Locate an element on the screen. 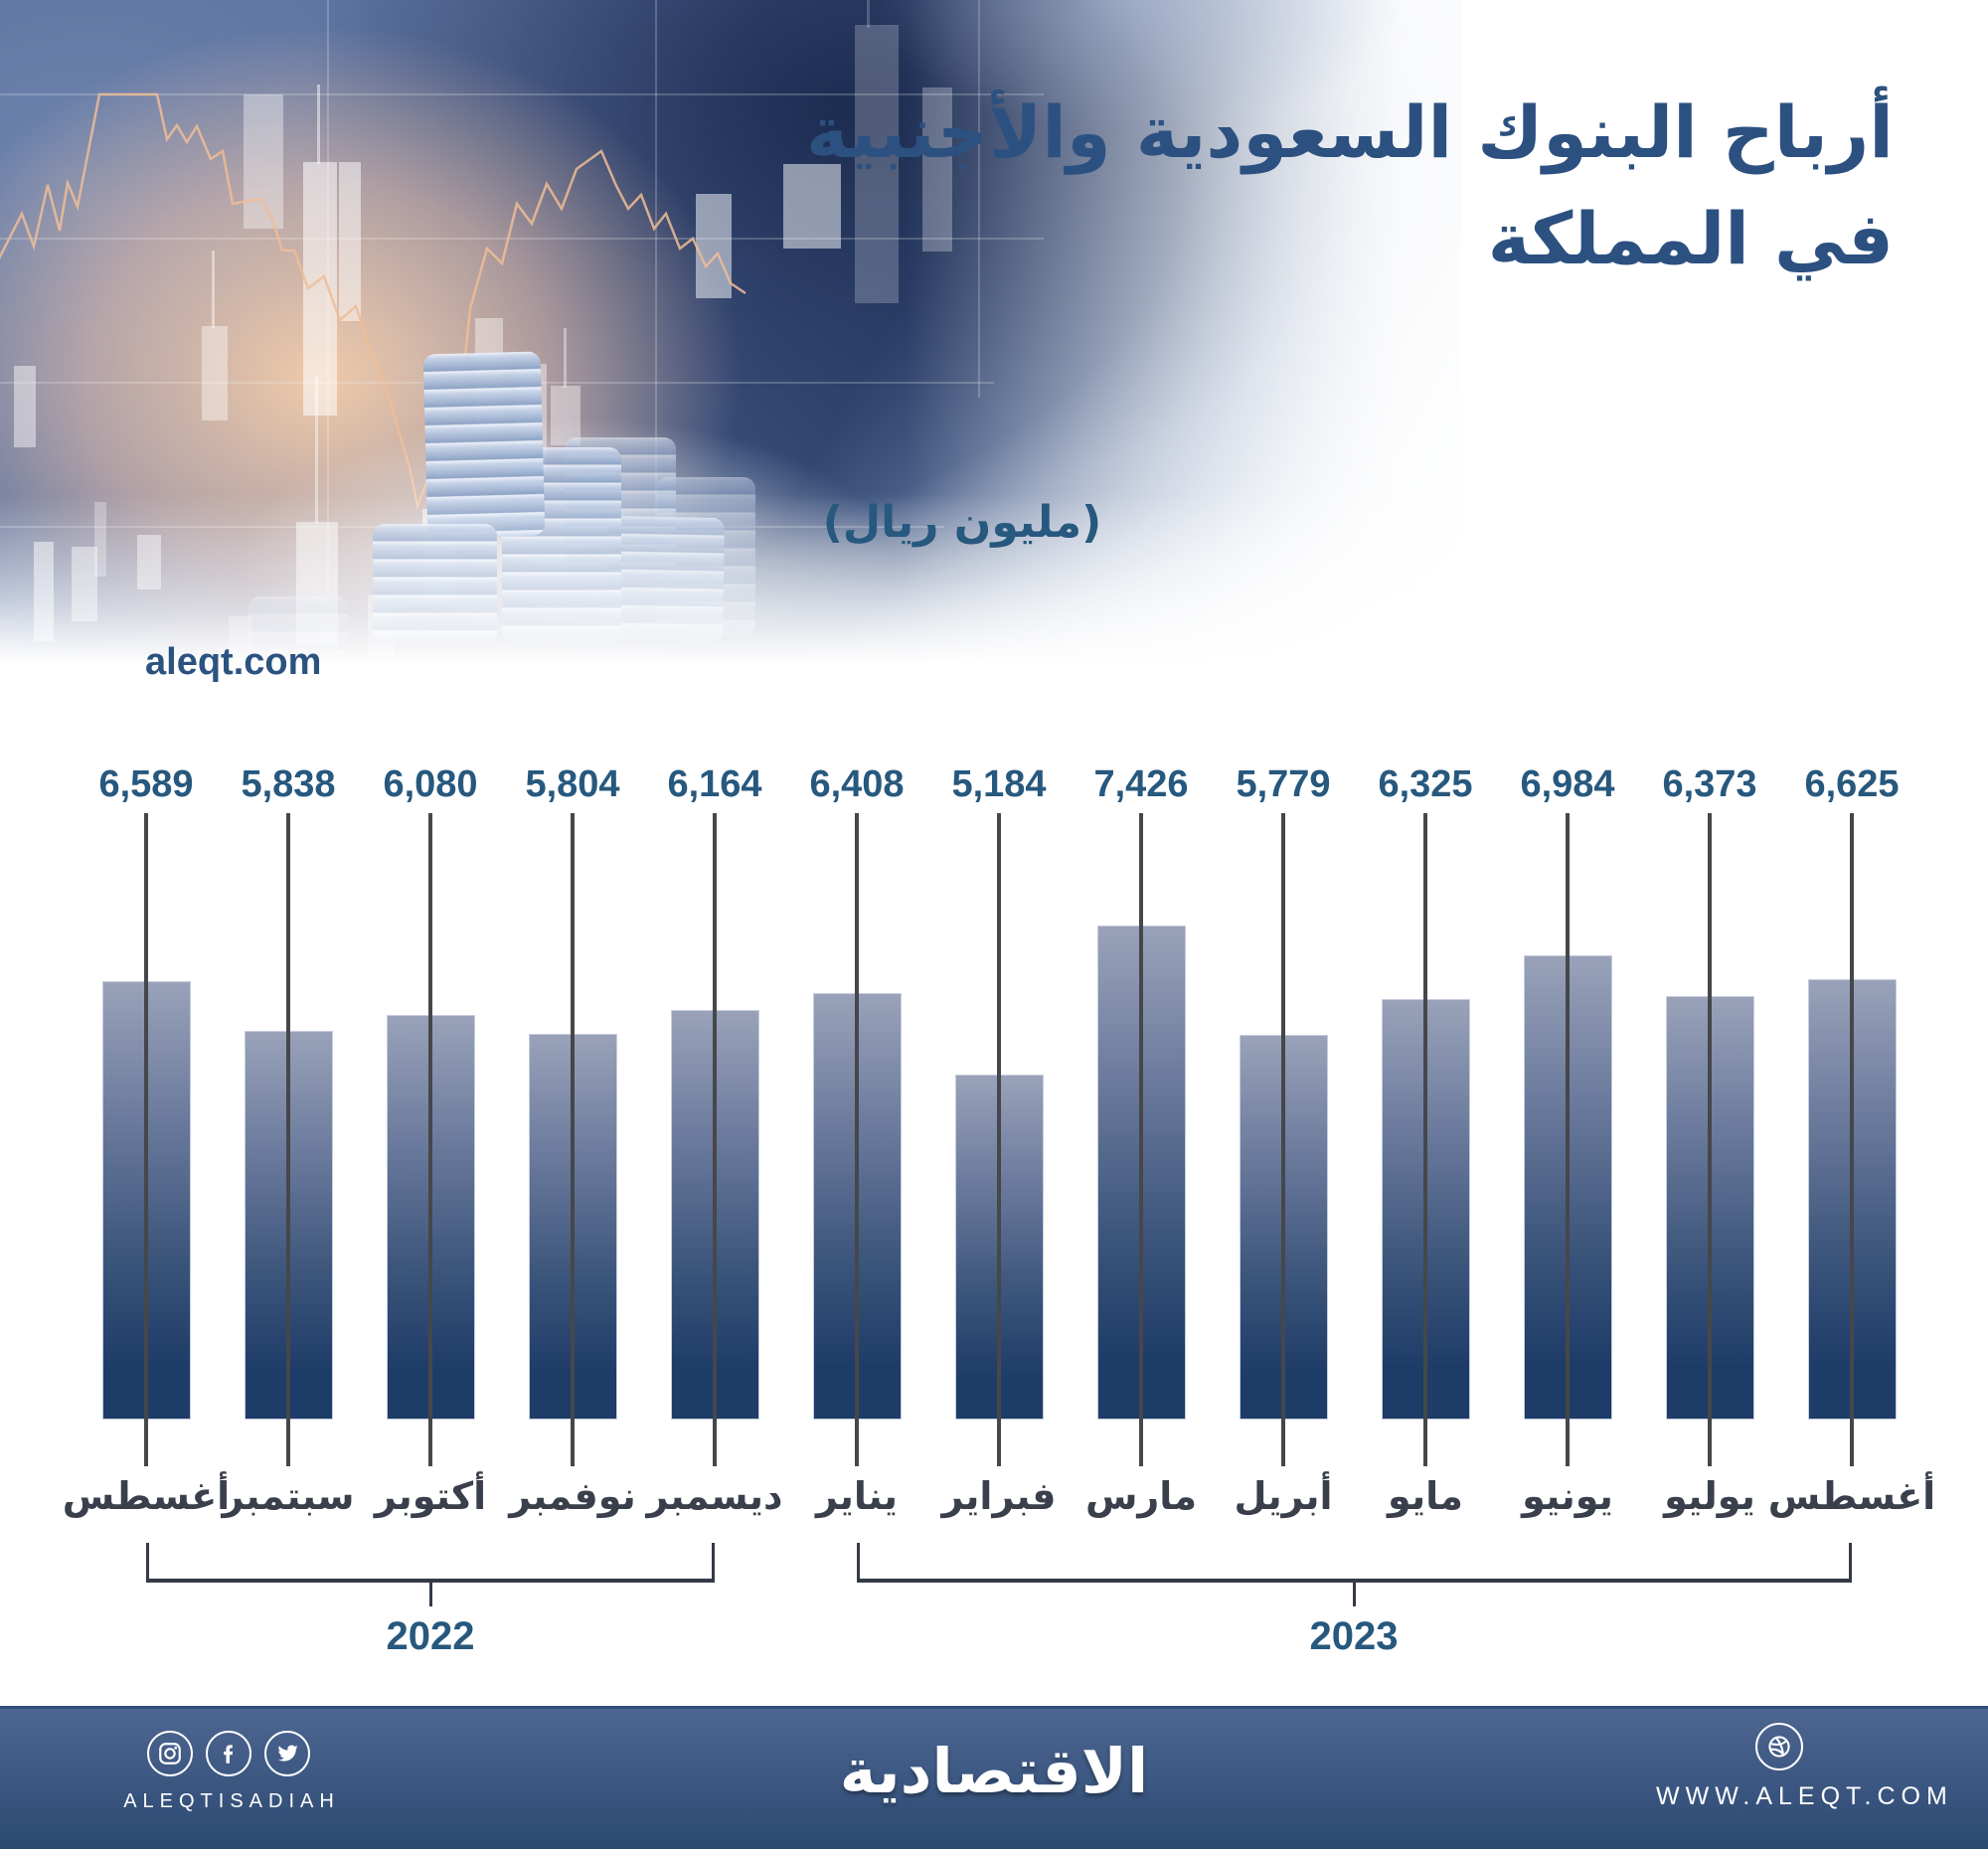  footer-website-block: WWW.ALEQT.COM is located at coordinates (1801, 1767).